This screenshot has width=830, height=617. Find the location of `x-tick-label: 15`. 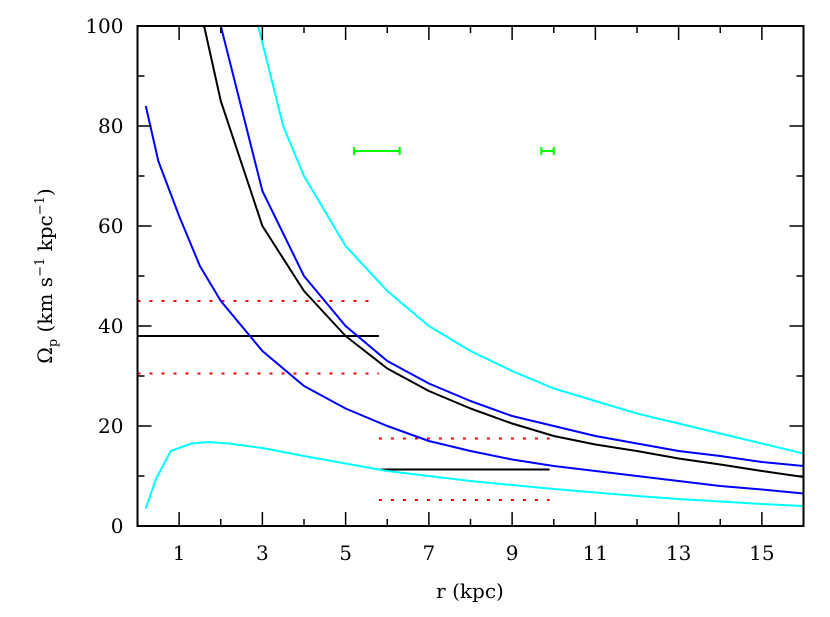

x-tick-label: 15 is located at coordinates (761, 553).